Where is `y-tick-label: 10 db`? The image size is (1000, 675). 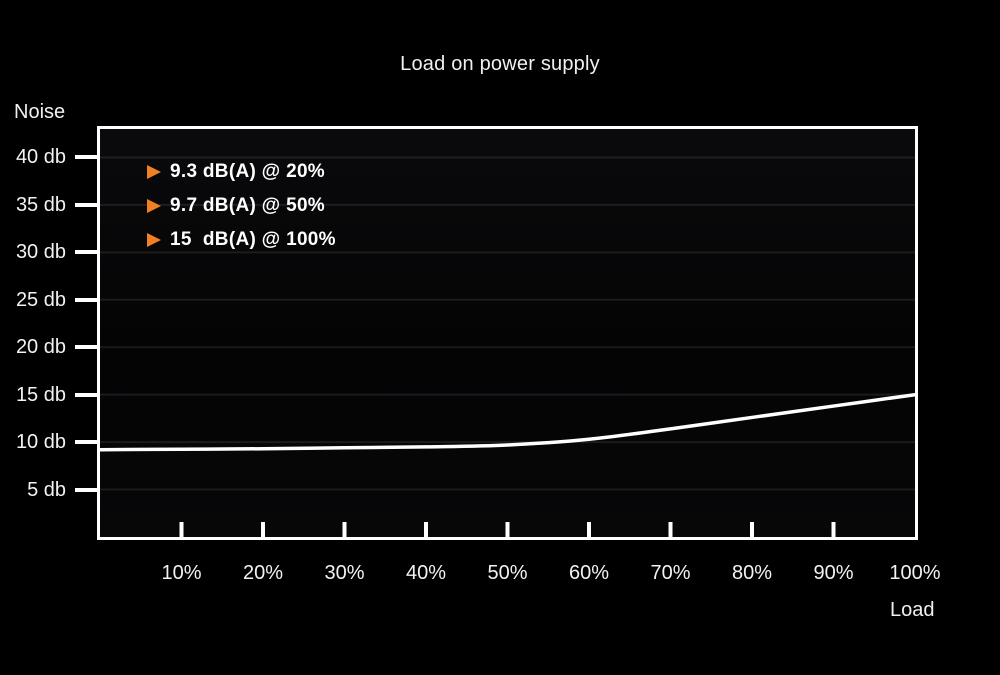 y-tick-label: 10 db is located at coordinates (40, 442).